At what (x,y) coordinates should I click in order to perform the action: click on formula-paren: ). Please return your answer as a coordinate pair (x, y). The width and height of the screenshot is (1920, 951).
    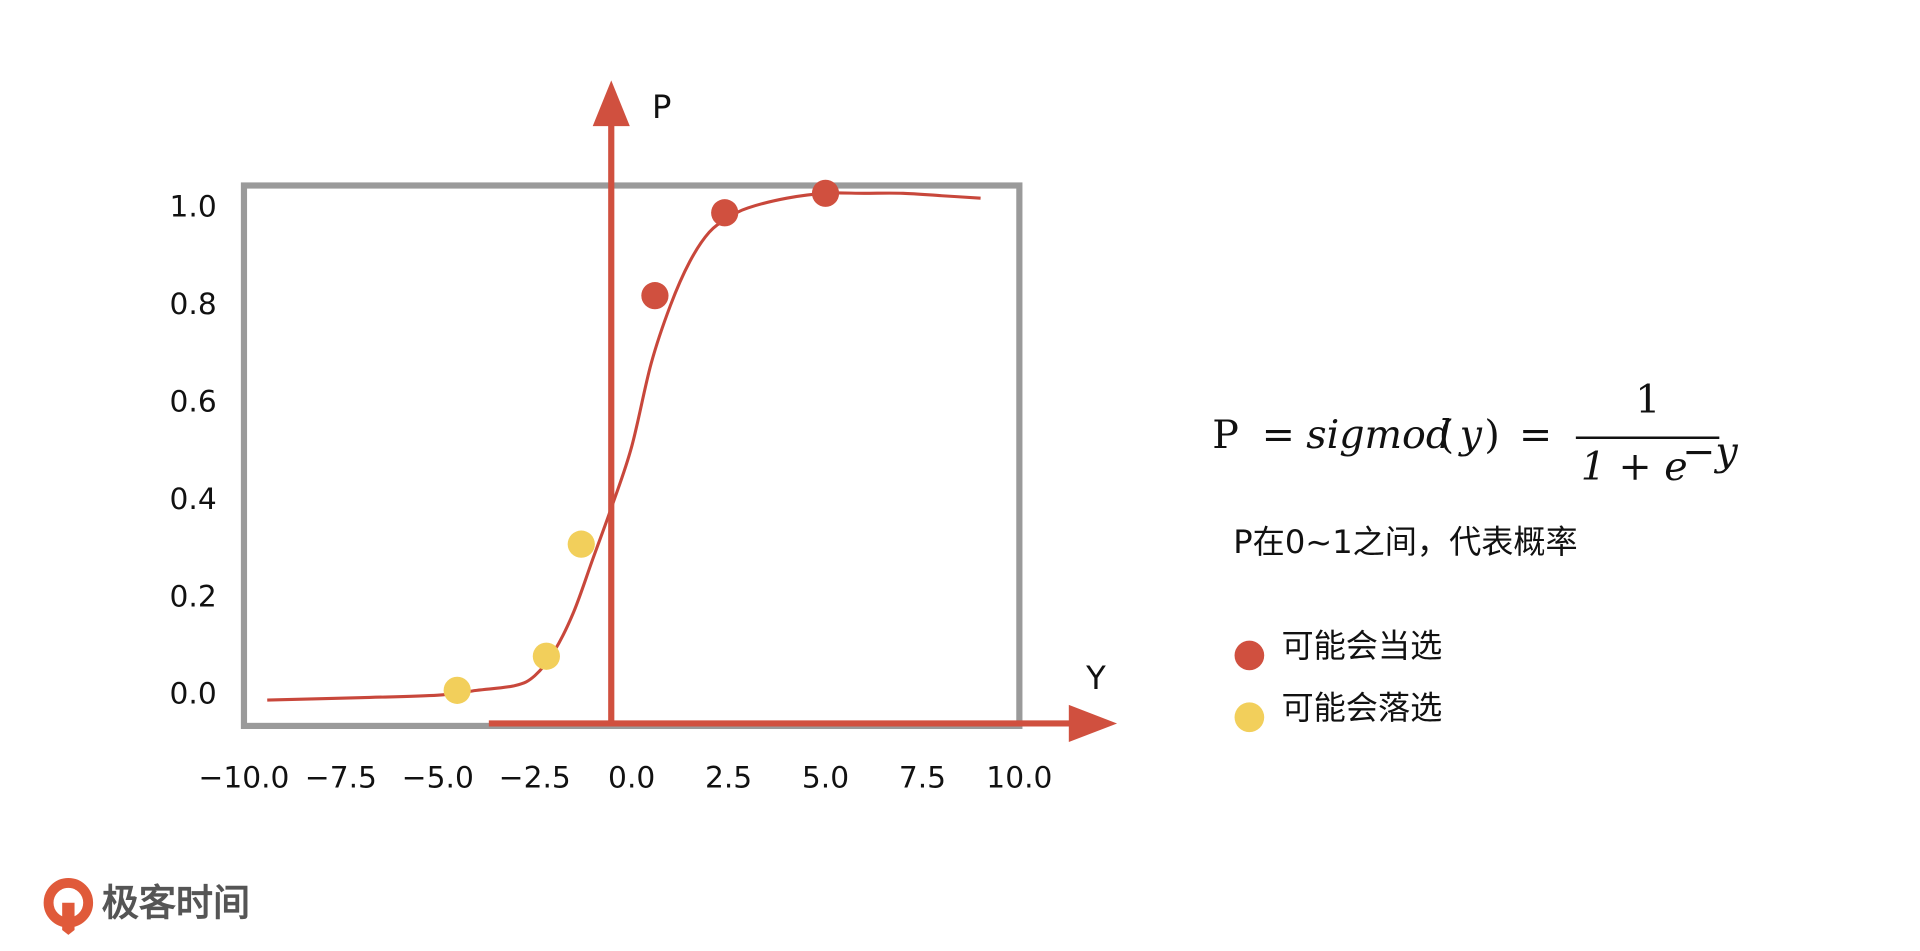
    Looking at the image, I should click on (1491, 435).